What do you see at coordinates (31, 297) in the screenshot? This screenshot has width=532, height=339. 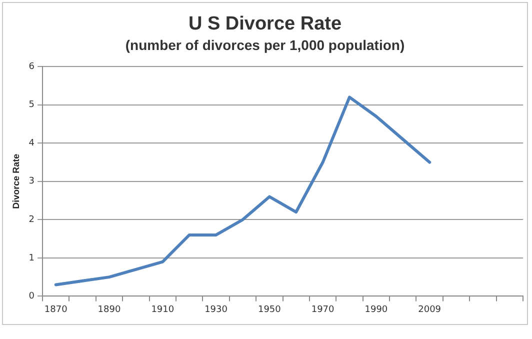 I see `y-tick-label: 0` at bounding box center [31, 297].